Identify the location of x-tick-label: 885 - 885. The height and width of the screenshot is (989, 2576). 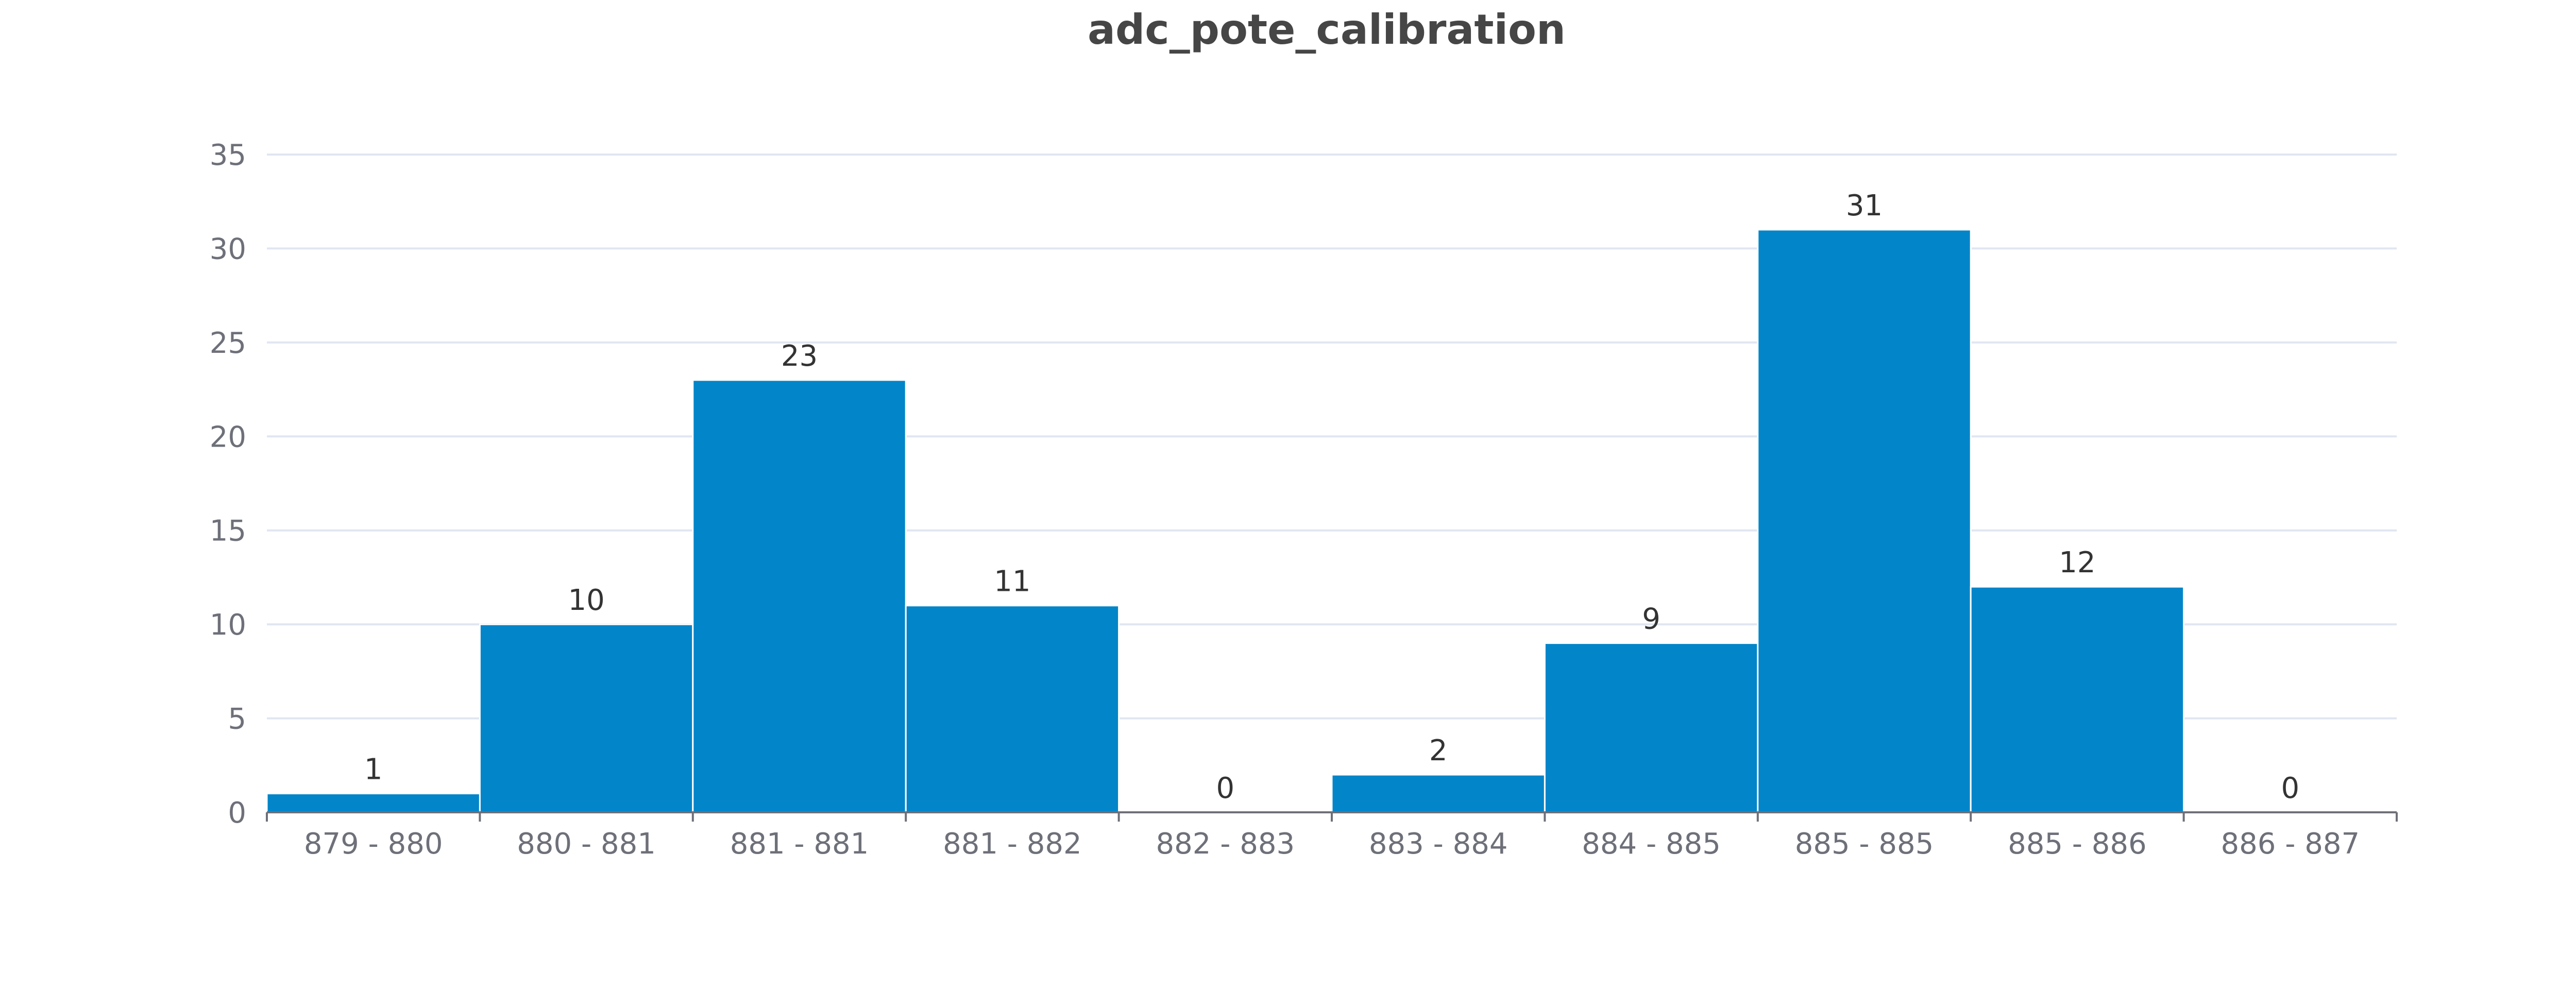
(1864, 844).